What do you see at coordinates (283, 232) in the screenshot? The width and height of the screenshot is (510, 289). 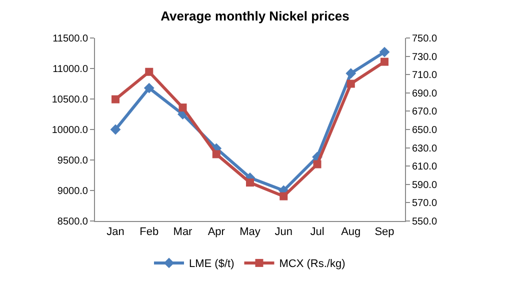 I see `x-tick-label: Jun` at bounding box center [283, 232].